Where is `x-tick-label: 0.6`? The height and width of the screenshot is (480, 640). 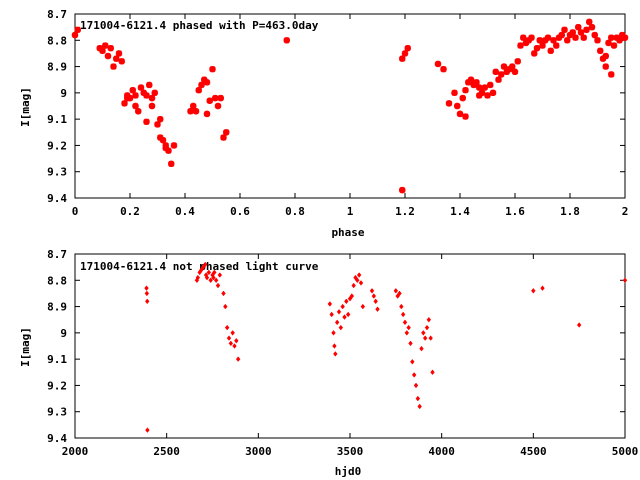
x-tick-label: 0.6 is located at coordinates (240, 211).